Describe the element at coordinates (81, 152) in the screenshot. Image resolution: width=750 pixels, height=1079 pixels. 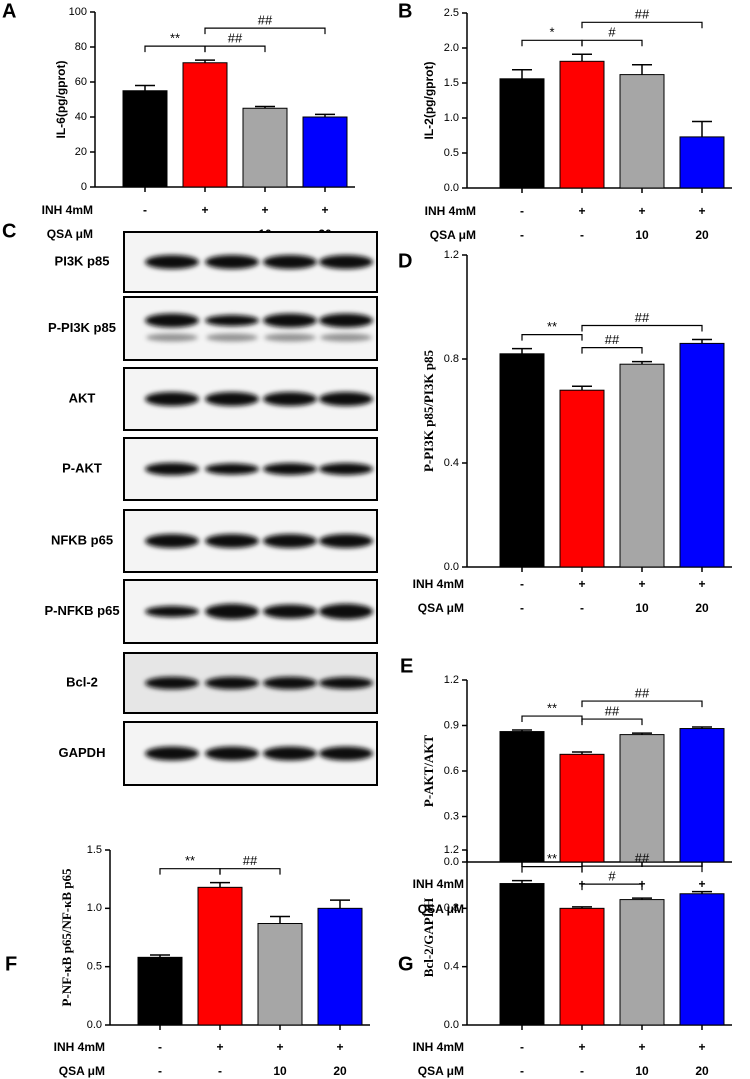
I see `y-tick-label: 20` at that location.